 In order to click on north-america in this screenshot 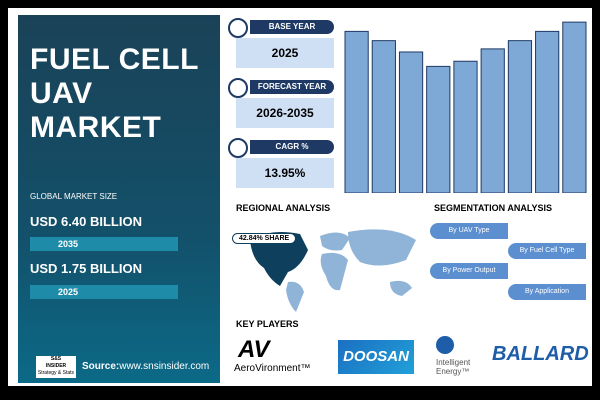, I will do `click(279, 259)`.